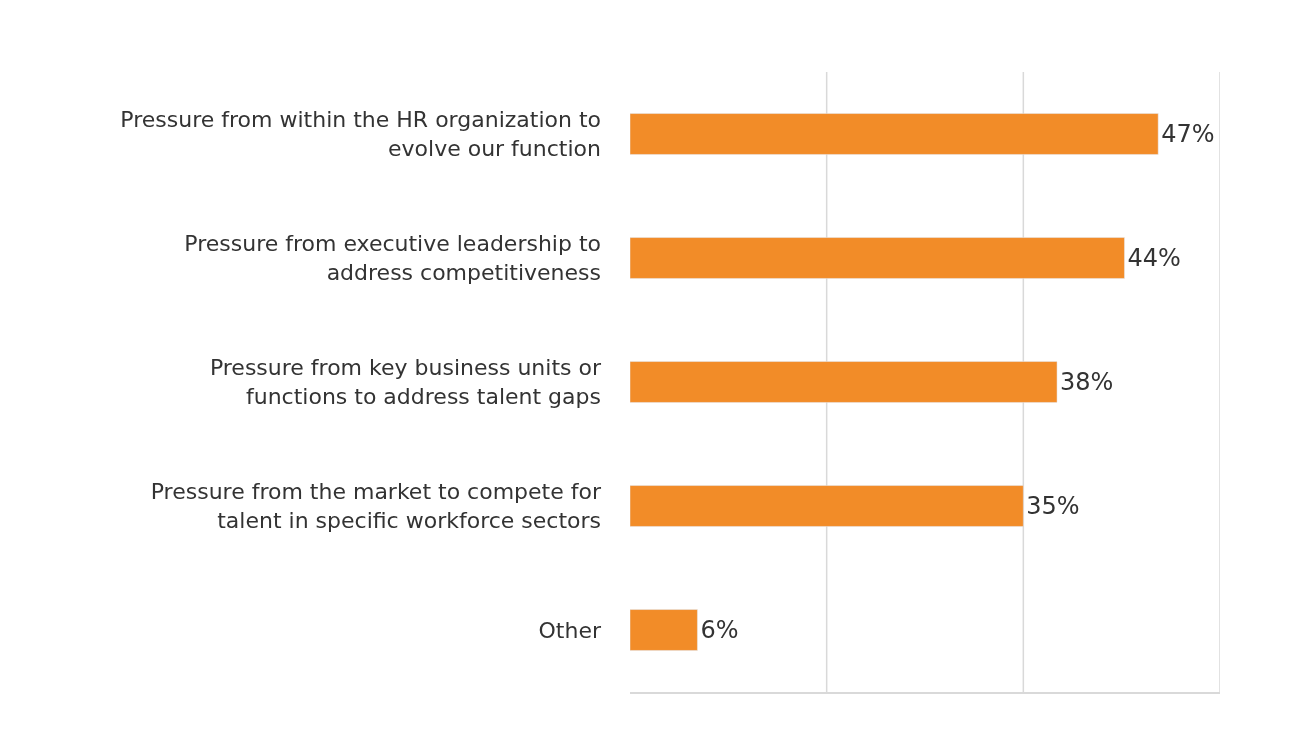 This screenshot has width=1306, height=754. I want to click on y-tick-label: Pressure from the market to compete for talent in specific workforce sectors, so click(376, 506).